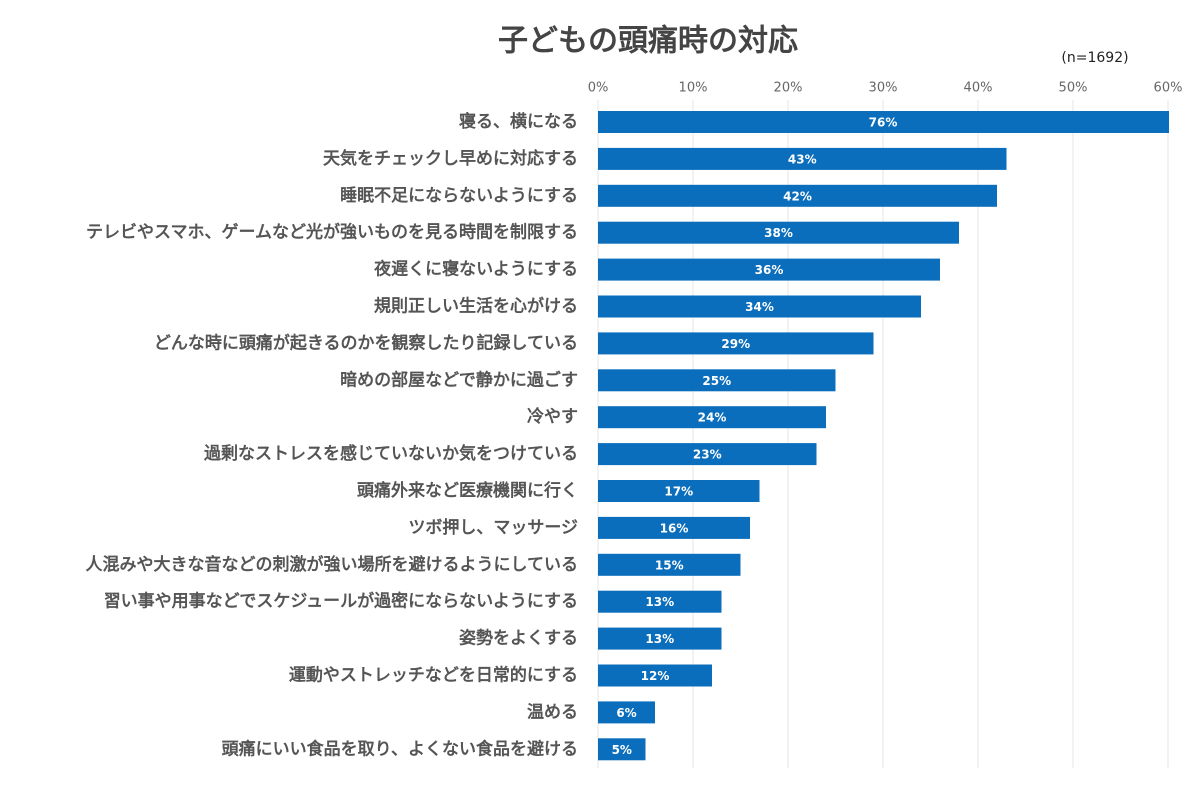  What do you see at coordinates (1094, 58) in the screenshot?
I see `sample-note: (n=1692)` at bounding box center [1094, 58].